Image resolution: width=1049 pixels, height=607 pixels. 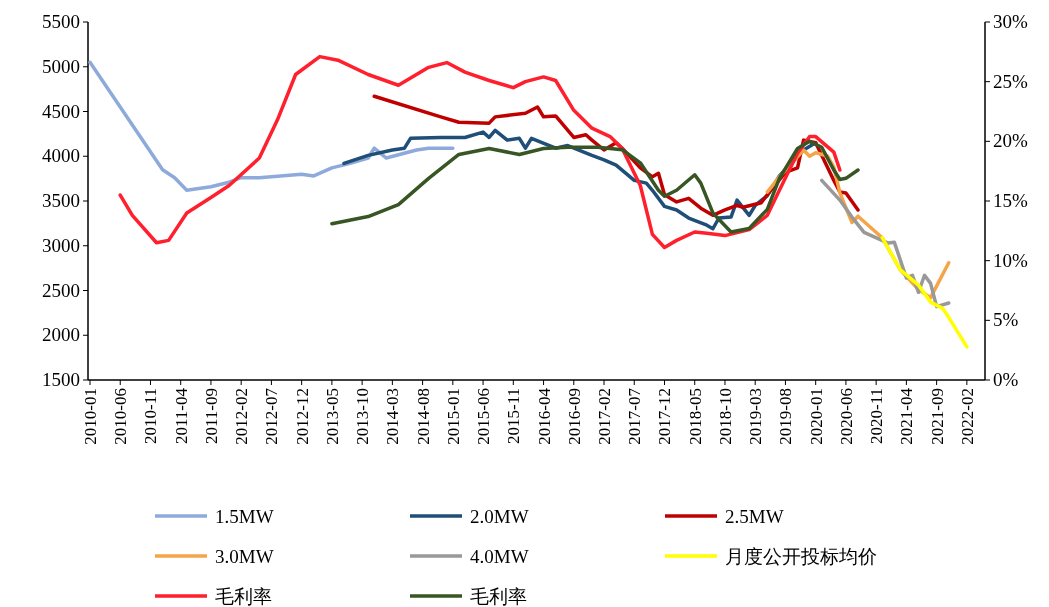 What do you see at coordinates (302, 416) in the screenshot?
I see `x-tick-label: 2012-12` at bounding box center [302, 416].